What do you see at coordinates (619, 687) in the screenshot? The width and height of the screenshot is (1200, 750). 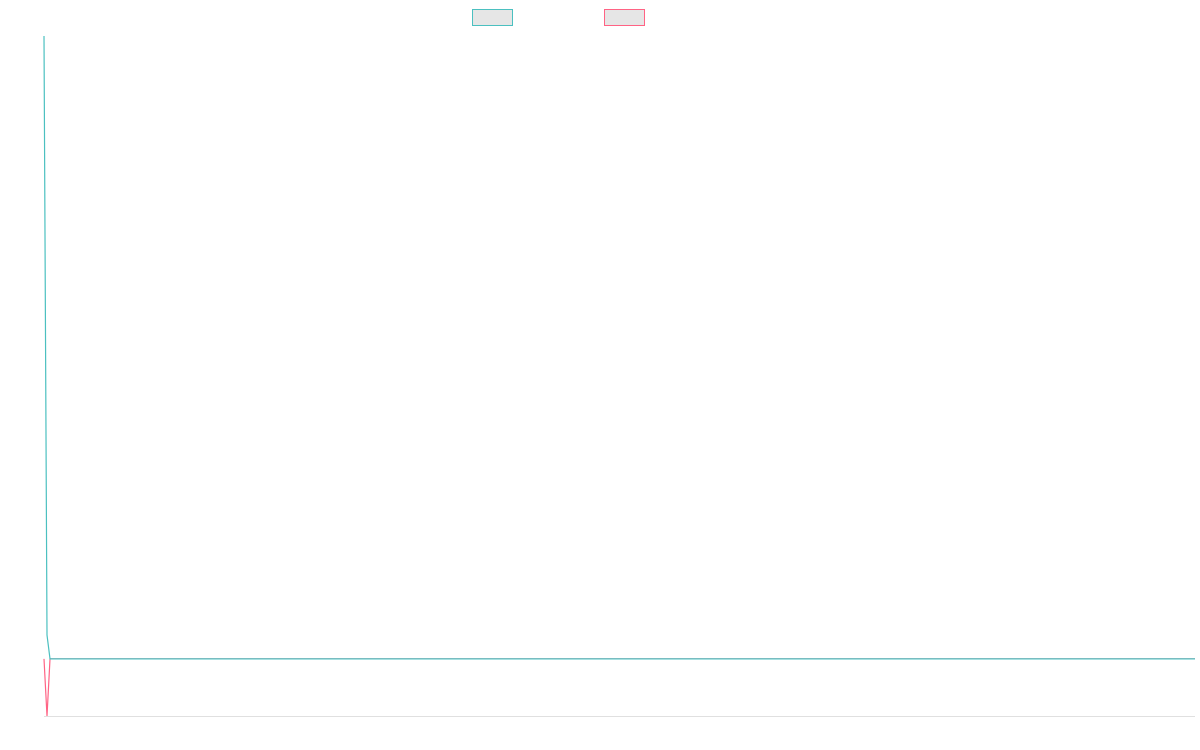 I see `series-line` at bounding box center [619, 687].